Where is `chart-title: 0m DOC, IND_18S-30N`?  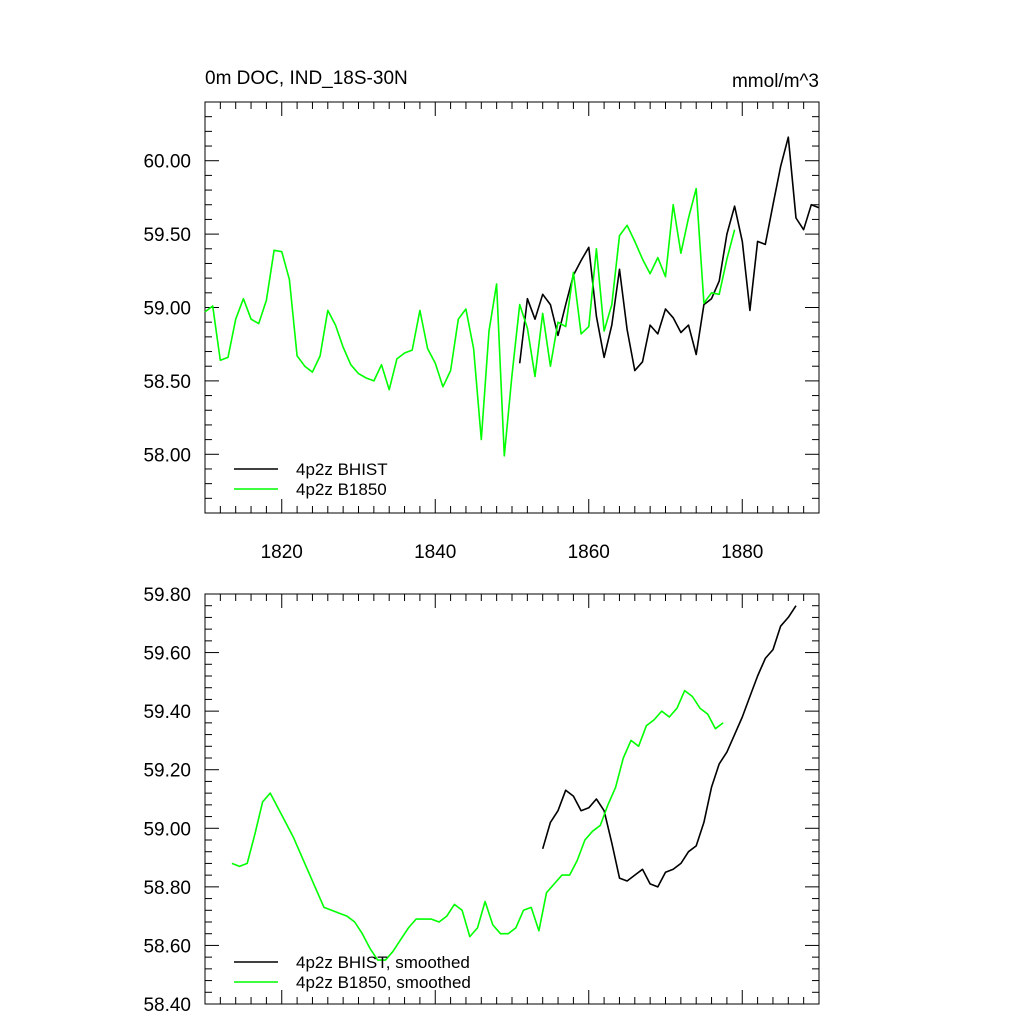
chart-title: 0m DOC, IND_18S-30N is located at coordinates (306, 78).